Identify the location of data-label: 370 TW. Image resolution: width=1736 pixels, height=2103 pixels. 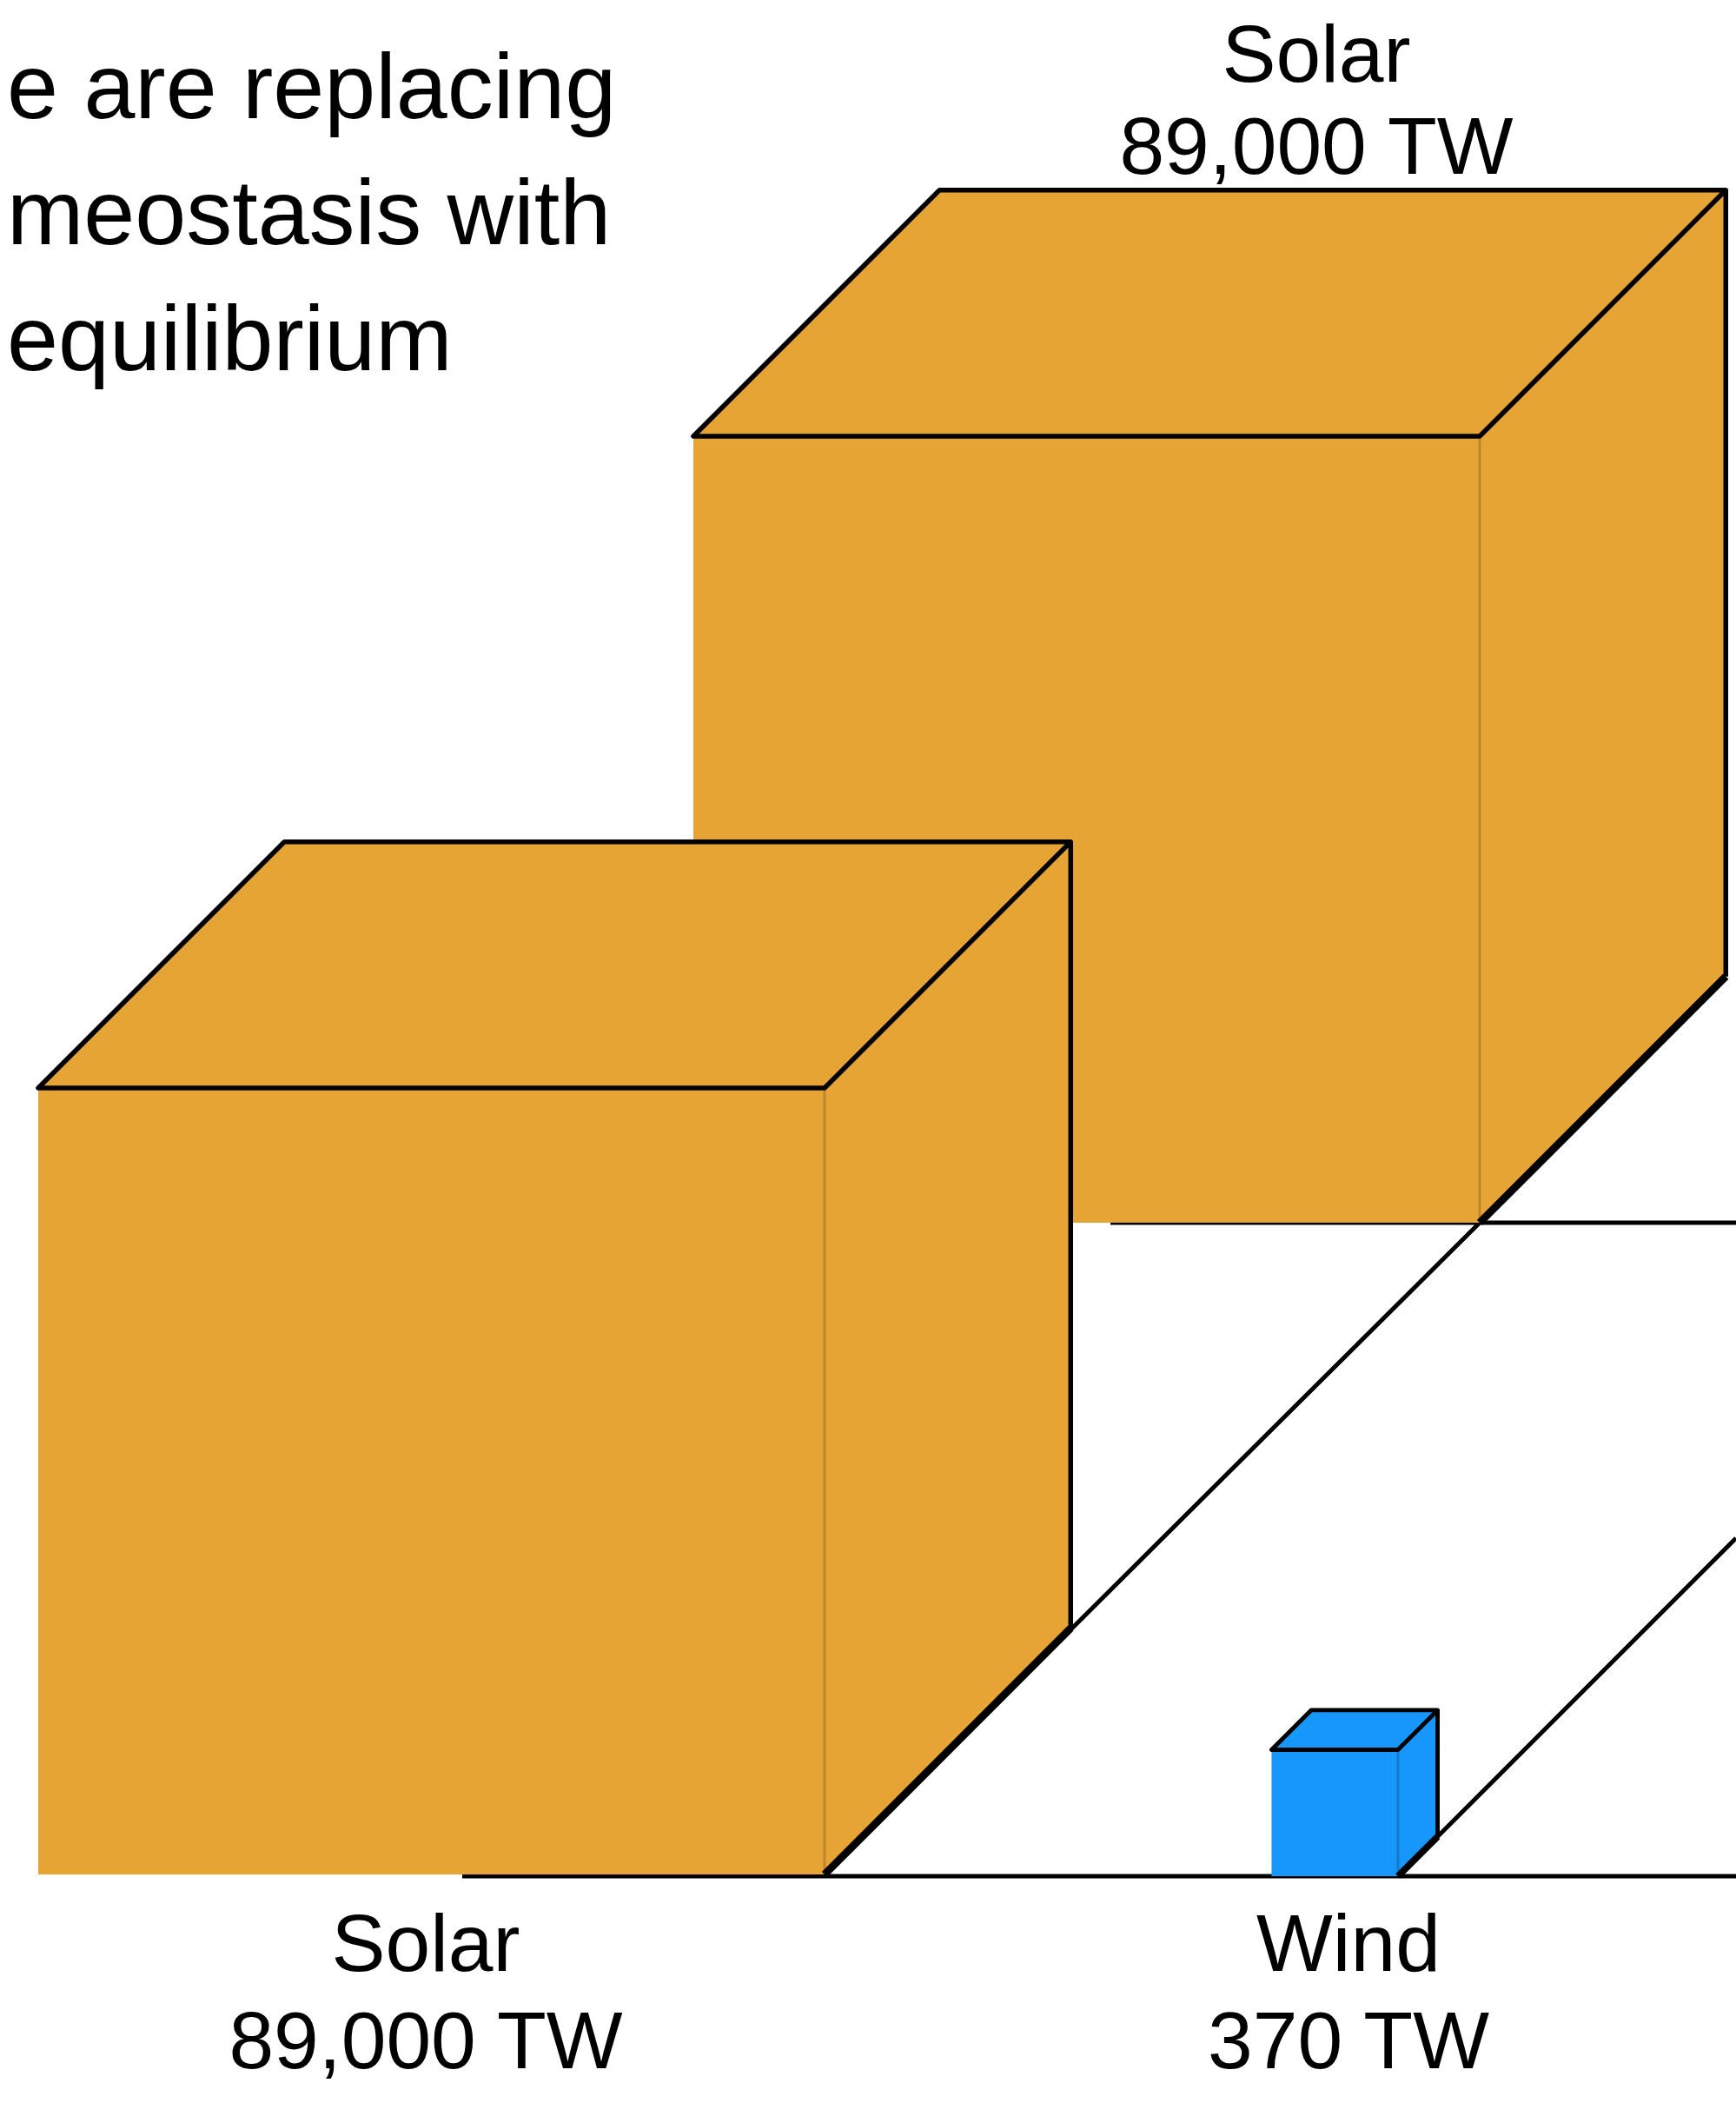
(1349, 2040).